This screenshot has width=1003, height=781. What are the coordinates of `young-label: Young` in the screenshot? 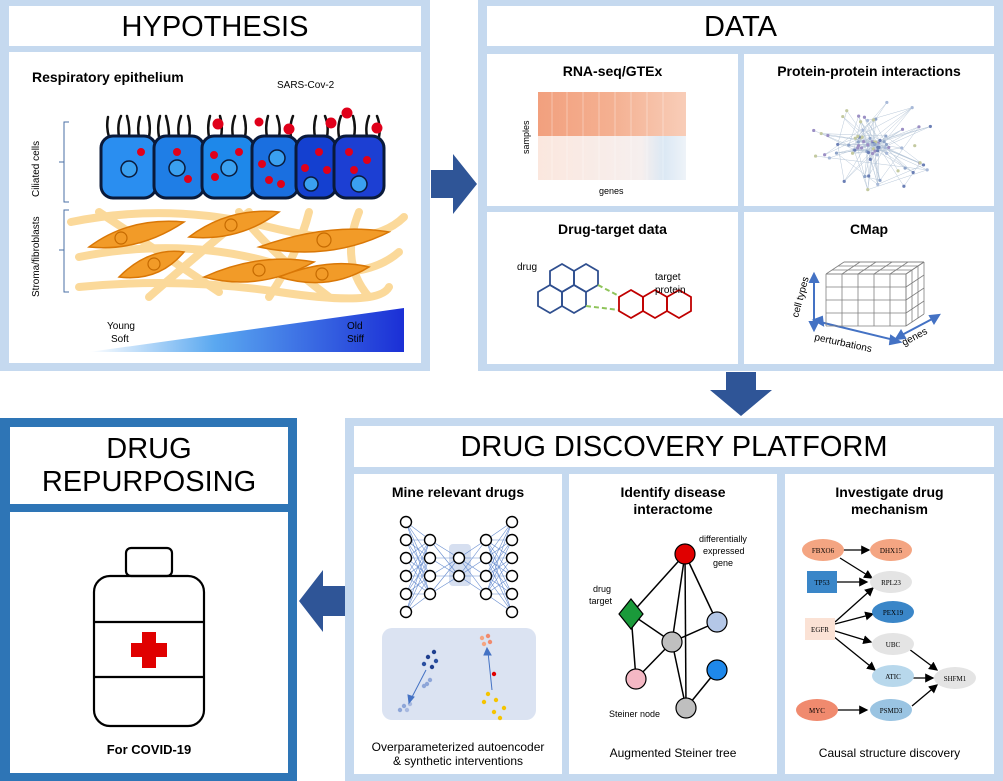 It's located at (121, 326).